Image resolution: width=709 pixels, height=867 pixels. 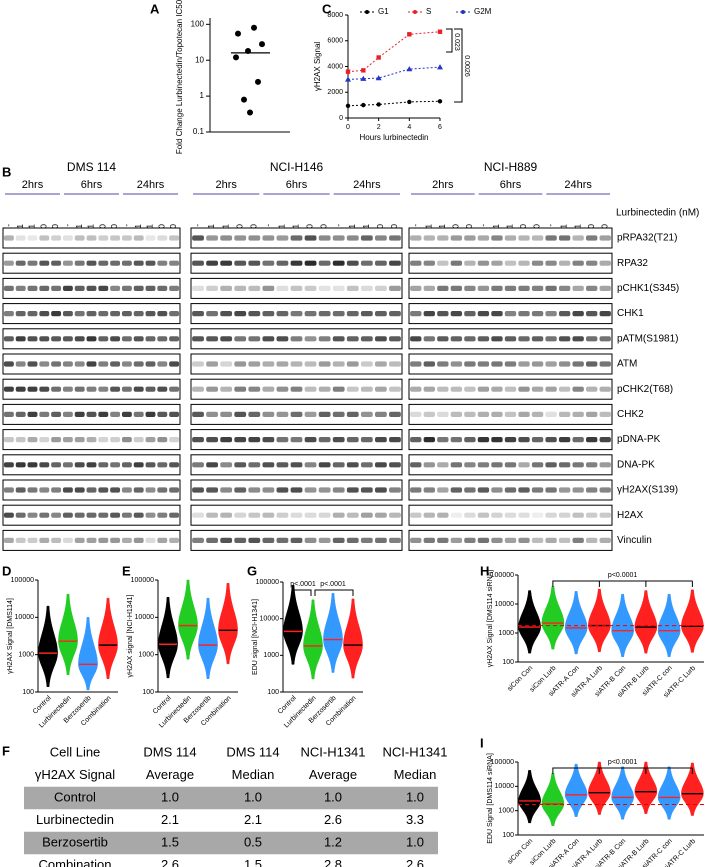 What do you see at coordinates (202, 95) in the screenshot?
I see `y-tick-label: 1` at bounding box center [202, 95].